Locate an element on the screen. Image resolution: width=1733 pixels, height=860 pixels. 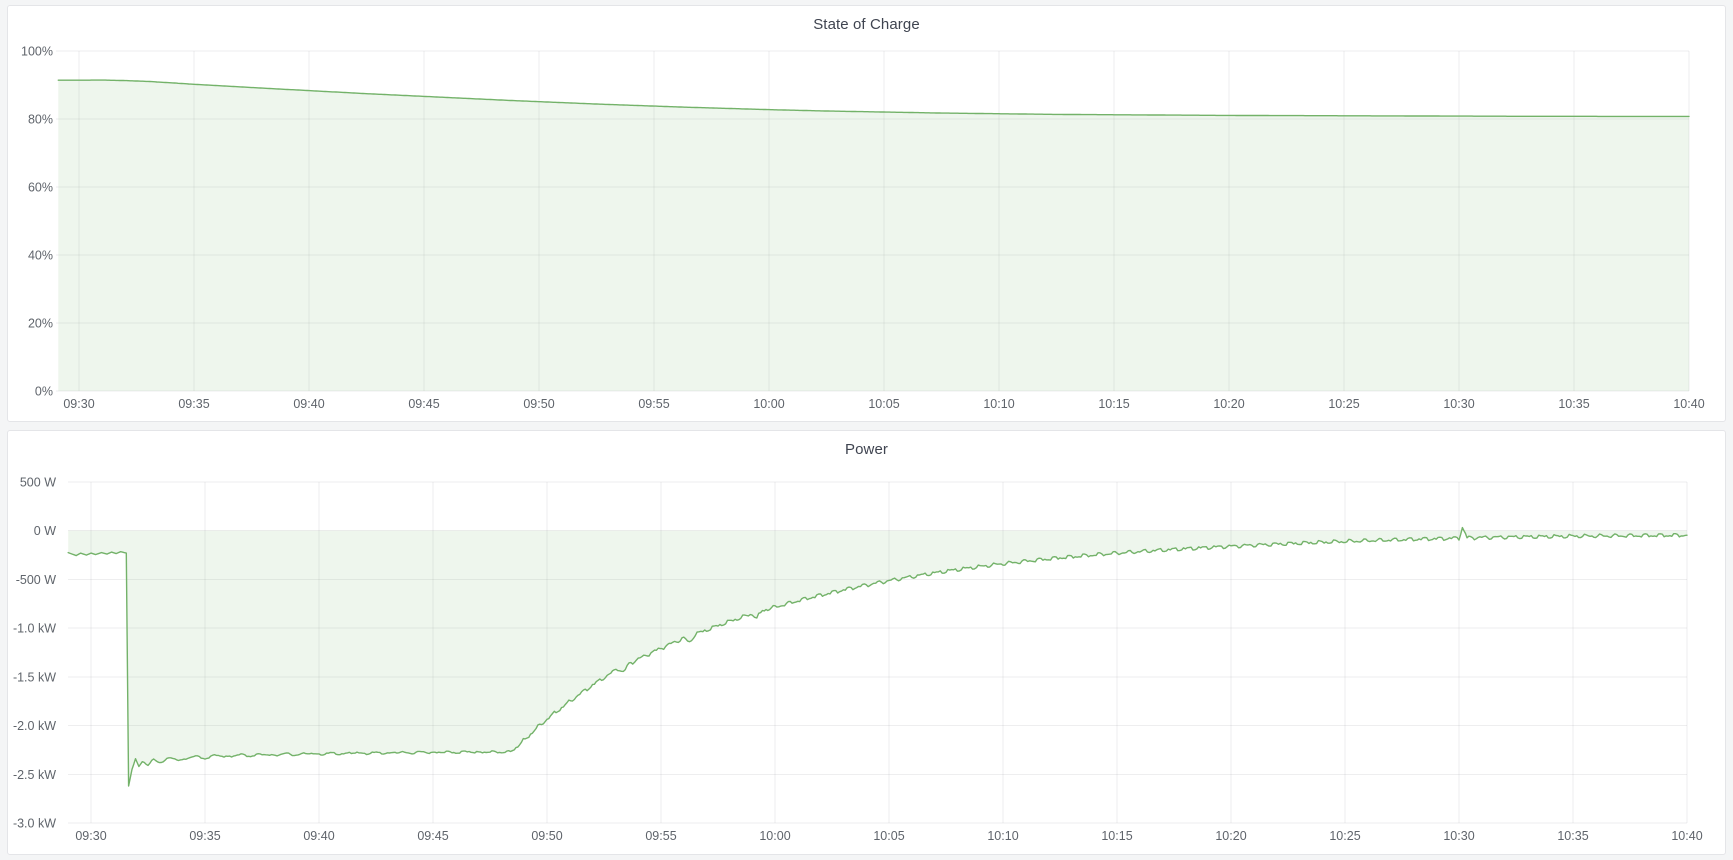
y-tick-label: 20% is located at coordinates (40, 324).